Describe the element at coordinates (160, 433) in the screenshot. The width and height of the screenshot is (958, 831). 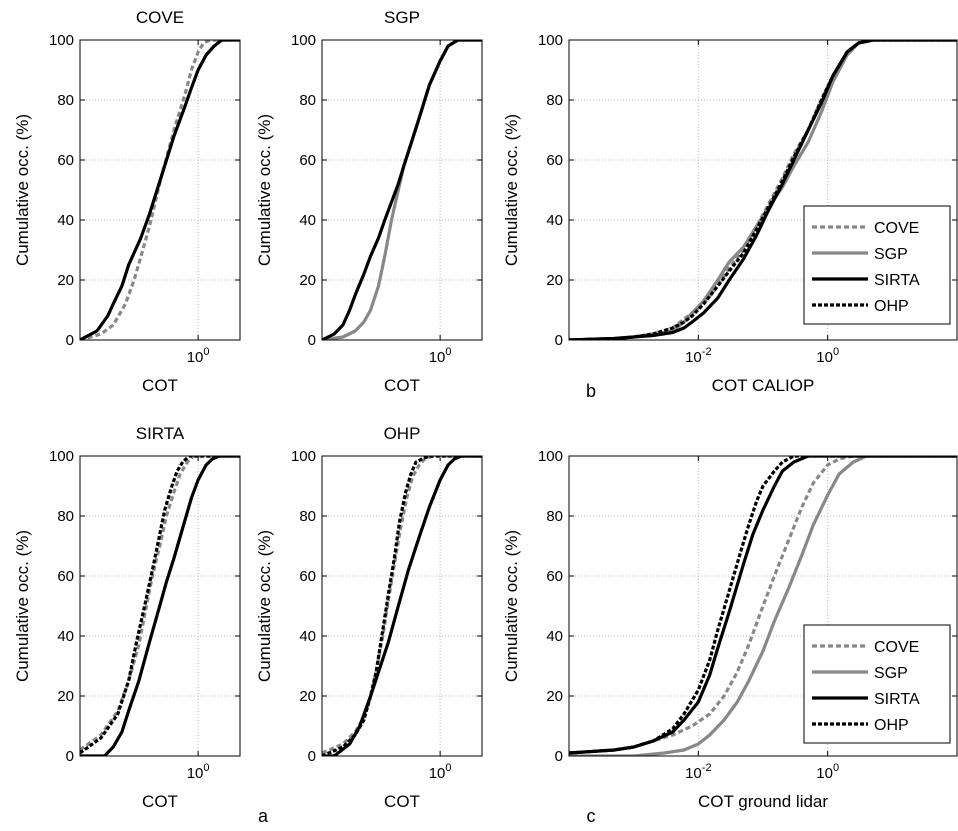
I see `chart-title: SIRTA` at that location.